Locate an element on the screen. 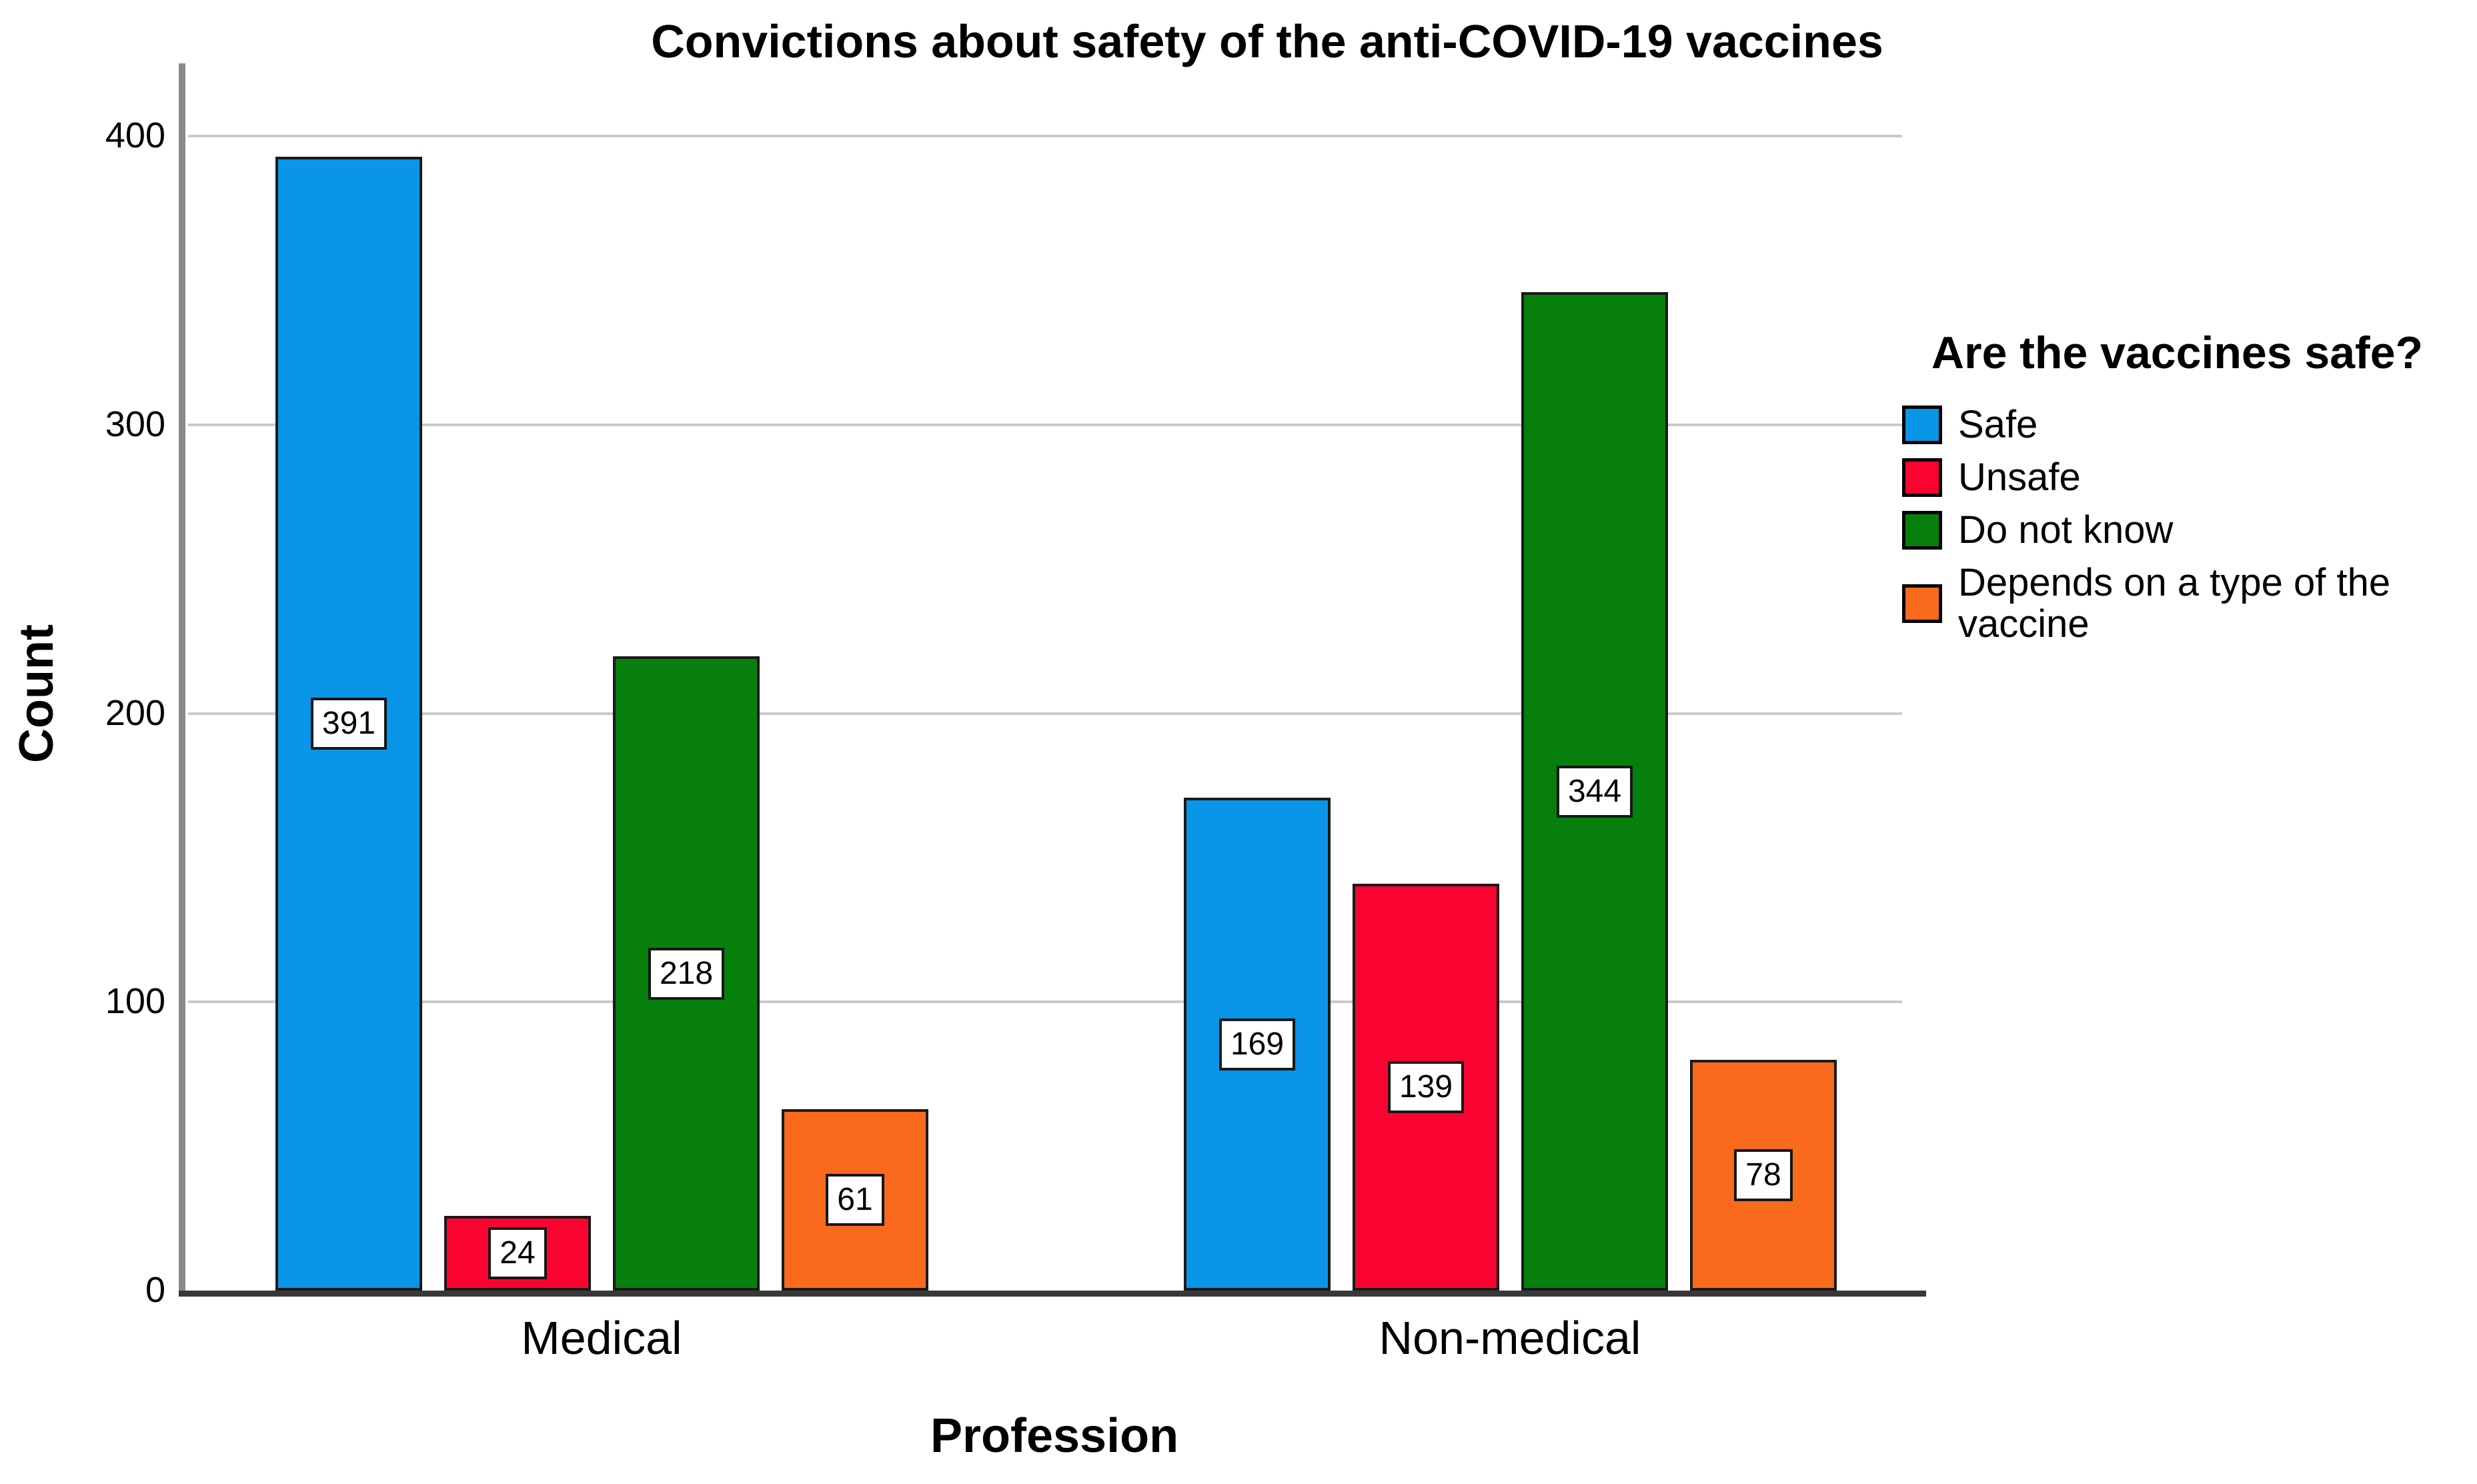 This screenshot has height=1484, width=2477. legend-swatch-depends-on-a-type-of-the-vaccine is located at coordinates (1922, 603).